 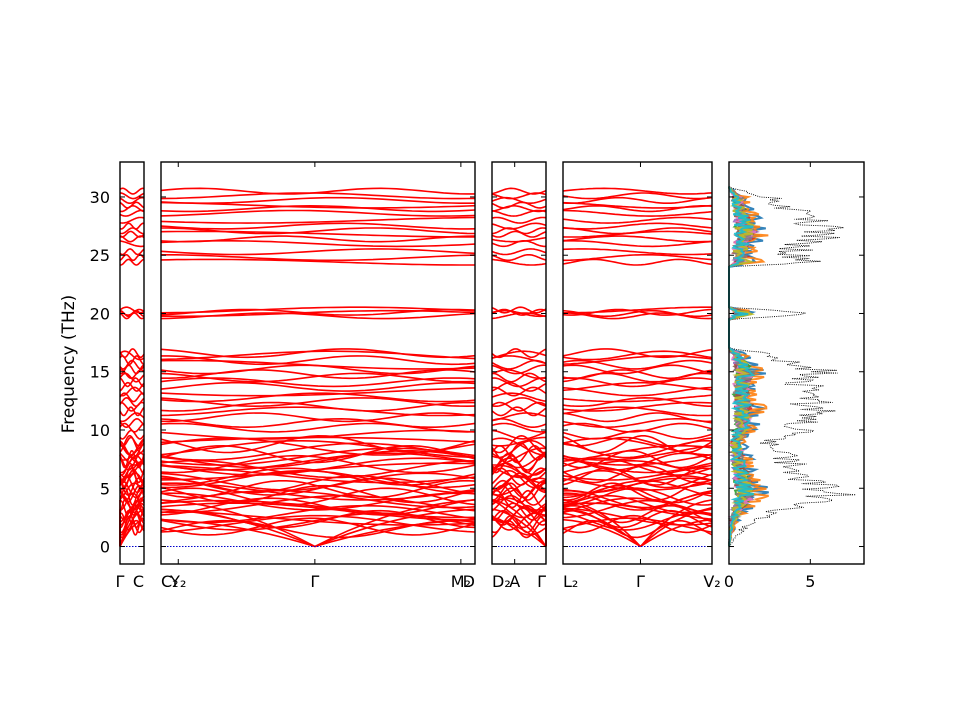 What do you see at coordinates (514, 581) in the screenshot?
I see `high-symmetry-label: A` at bounding box center [514, 581].